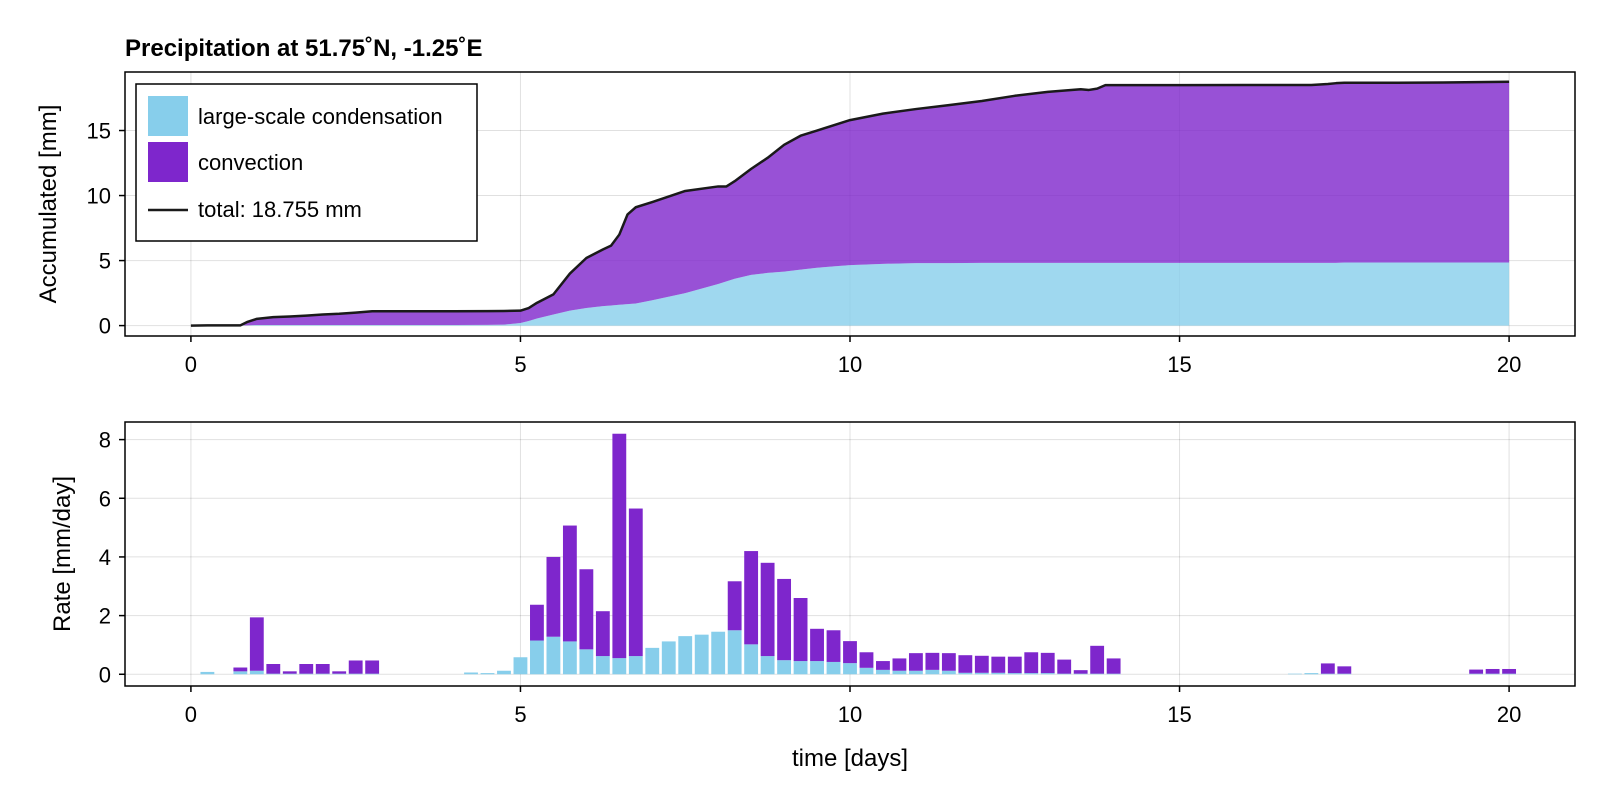 This screenshot has height=800, width=1600. I want to click on rate-y-axis-label: Rate [mm/day], so click(62, 554).